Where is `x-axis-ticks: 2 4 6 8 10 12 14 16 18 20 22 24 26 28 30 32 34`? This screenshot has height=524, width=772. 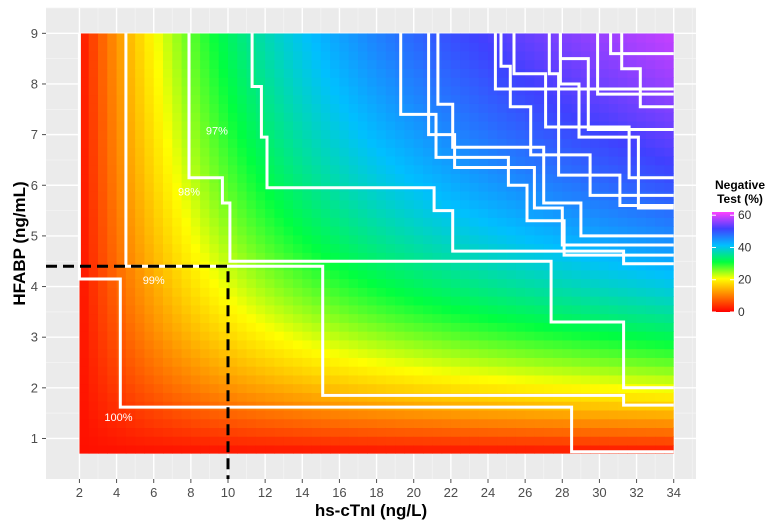
x-axis-ticks: 2 4 6 8 10 12 14 16 18 20 22 24 26 28 30 32 34 is located at coordinates (378, 489).